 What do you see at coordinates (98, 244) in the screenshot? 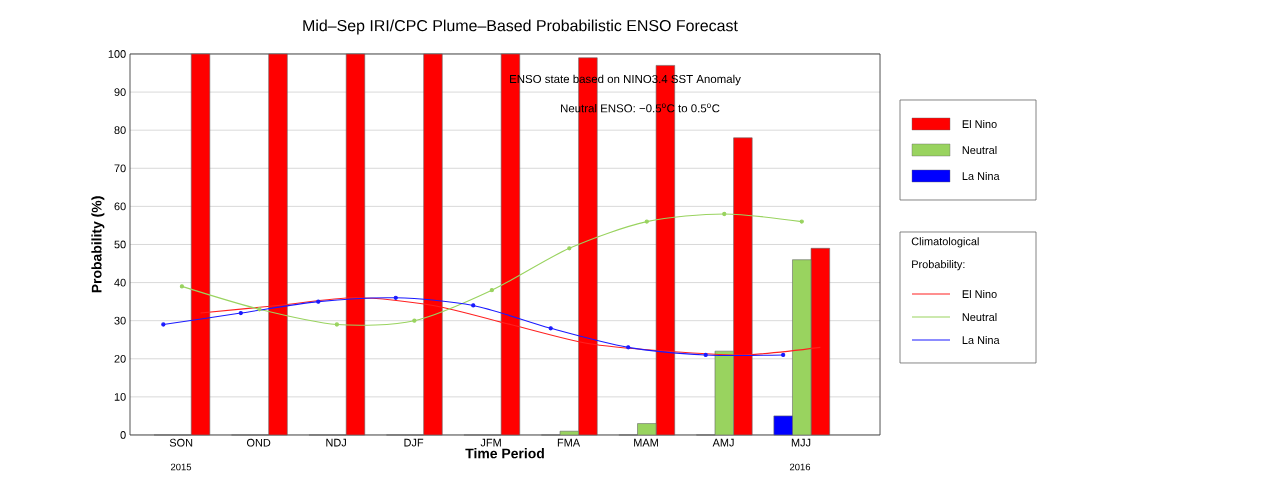
I see `y-axis-title: Probability (%)` at bounding box center [98, 244].